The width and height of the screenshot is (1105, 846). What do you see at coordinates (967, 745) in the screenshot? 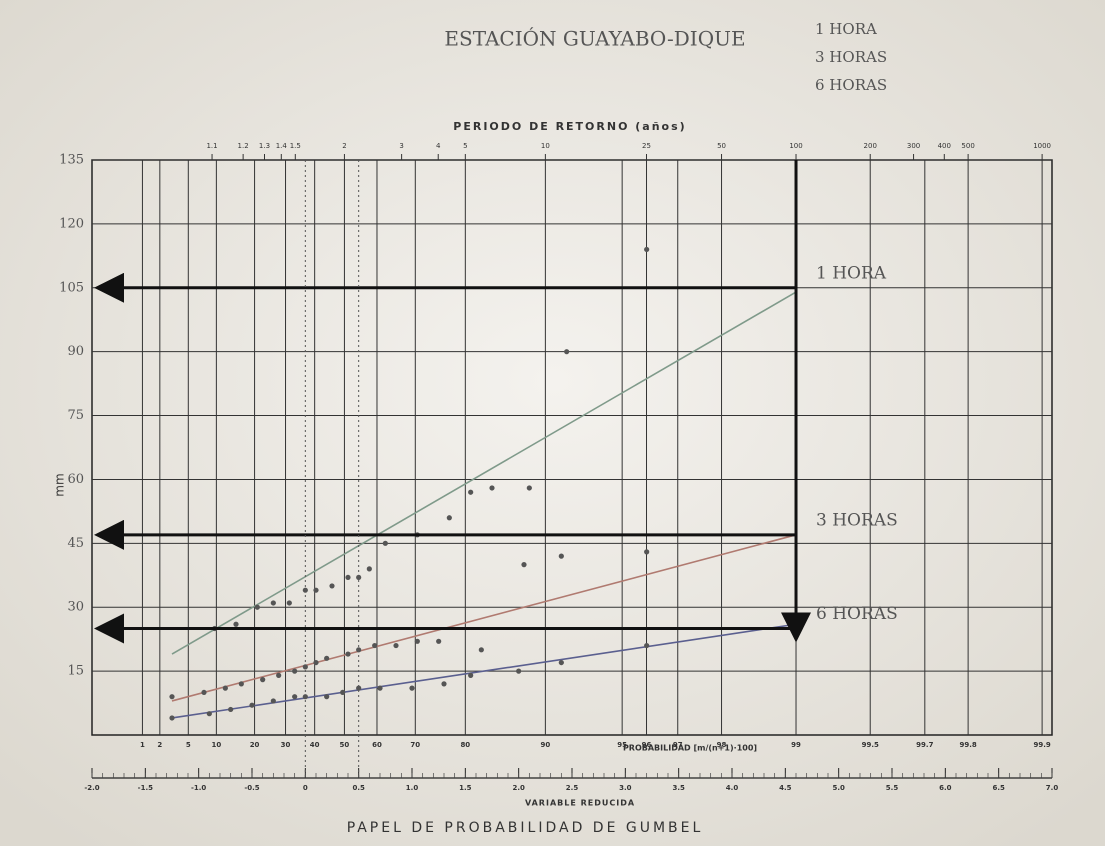
I see `probability-tick-label: 99.8` at bounding box center [967, 745].